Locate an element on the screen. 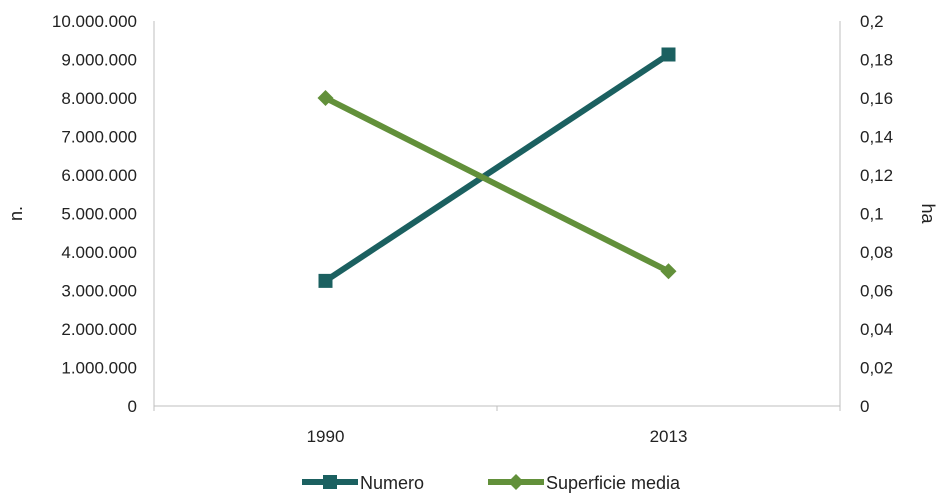 The width and height of the screenshot is (938, 496). left-tick-label: 5.000.000 is located at coordinates (99, 214).